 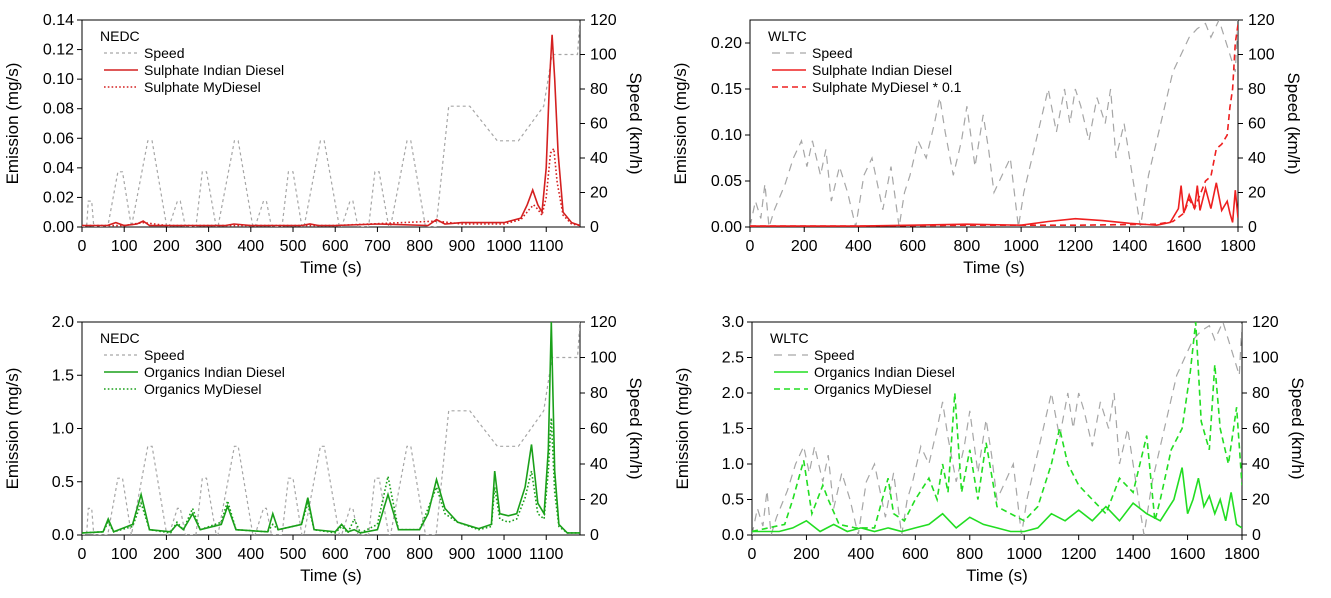 What do you see at coordinates (733, 429) in the screenshot?
I see `y-tick-label: 1.5` at bounding box center [733, 429].